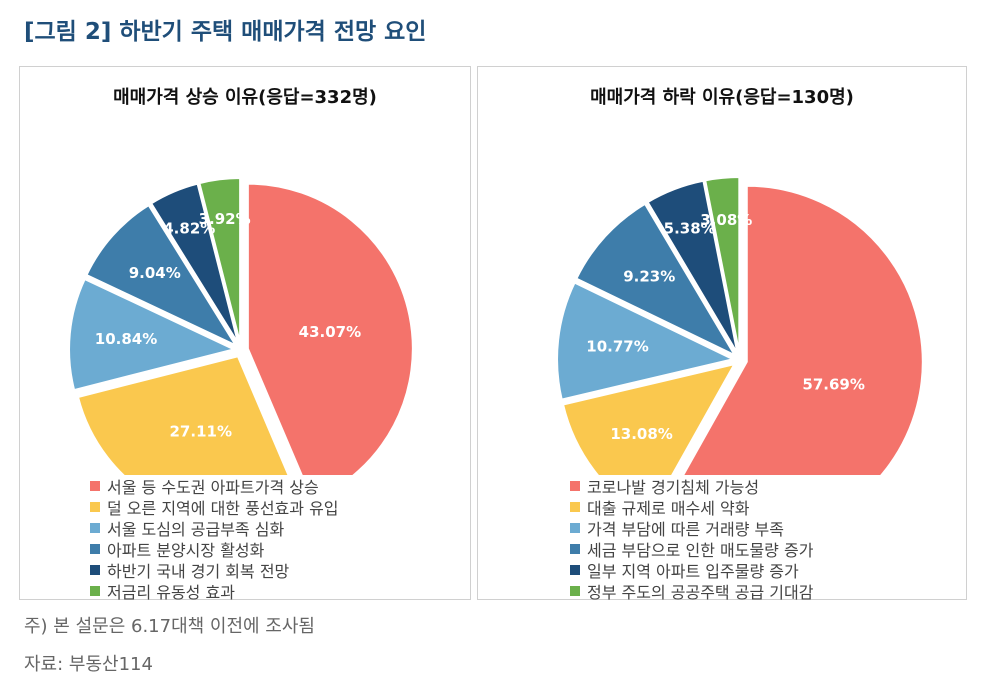 Image resolution: width=988 pixels, height=691 pixels. I want to click on legend-label: 일부 지역 아파트 입주물량 증가, so click(693, 571).